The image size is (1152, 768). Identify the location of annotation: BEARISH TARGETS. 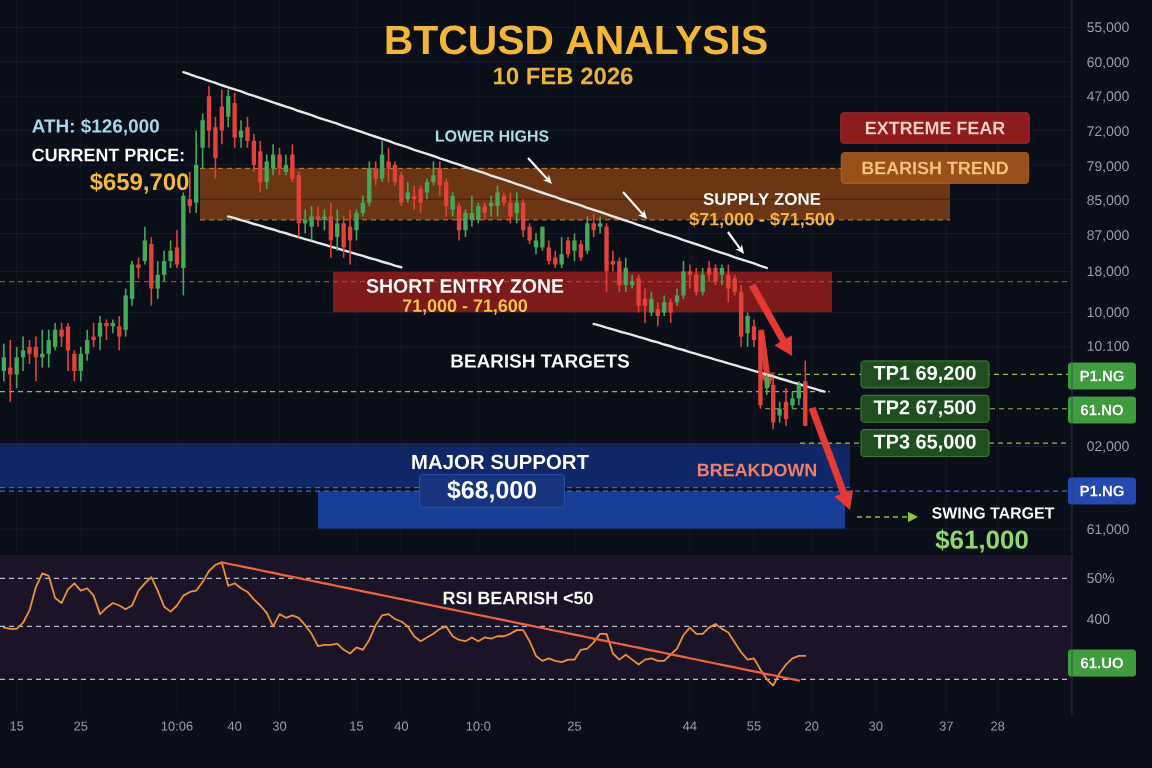
(540, 361).